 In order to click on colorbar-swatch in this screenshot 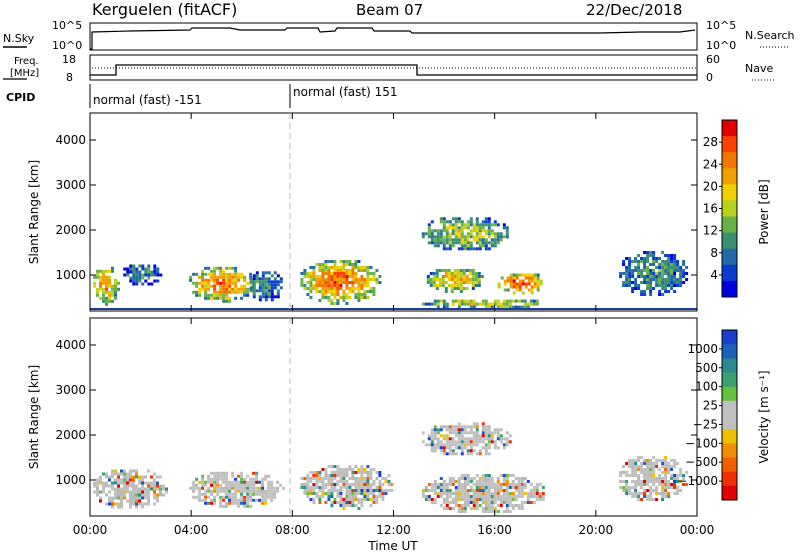, I will do `click(729, 493)`.